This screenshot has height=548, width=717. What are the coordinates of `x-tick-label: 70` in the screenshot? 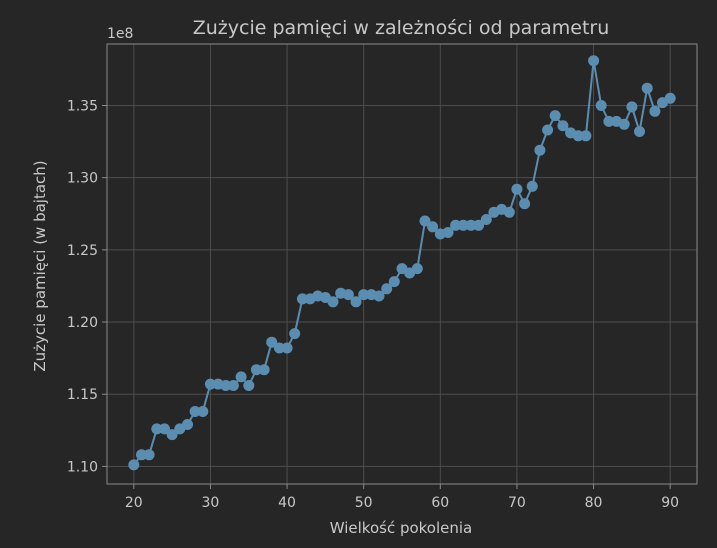 It's located at (517, 503).